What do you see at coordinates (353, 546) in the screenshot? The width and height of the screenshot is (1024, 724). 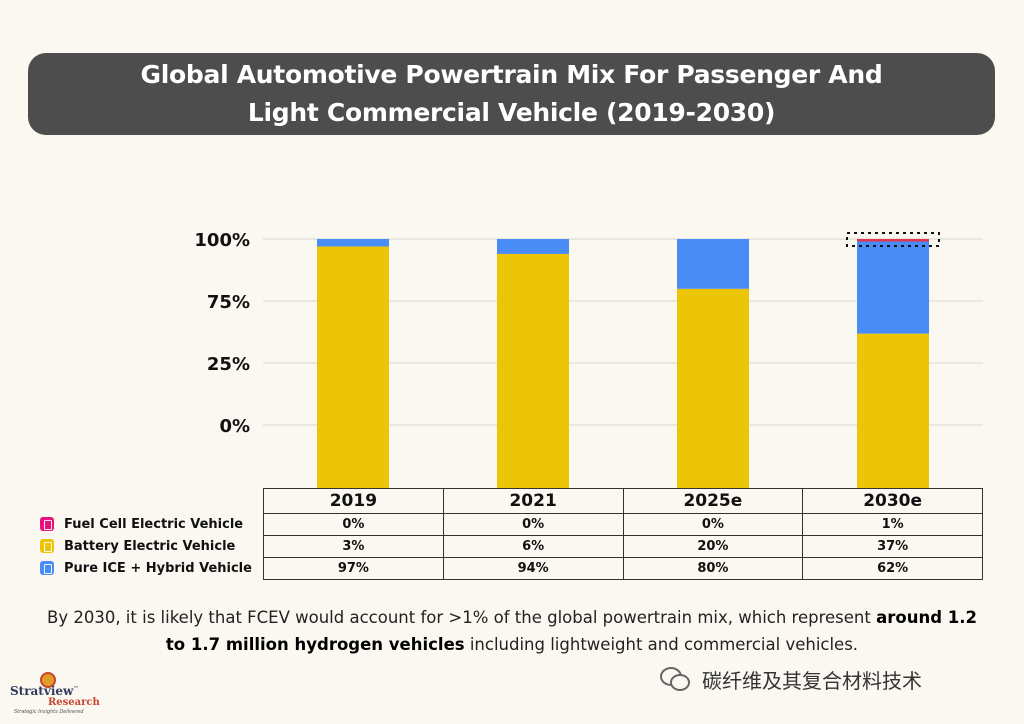 I see `table-cell: 3%` at bounding box center [353, 546].